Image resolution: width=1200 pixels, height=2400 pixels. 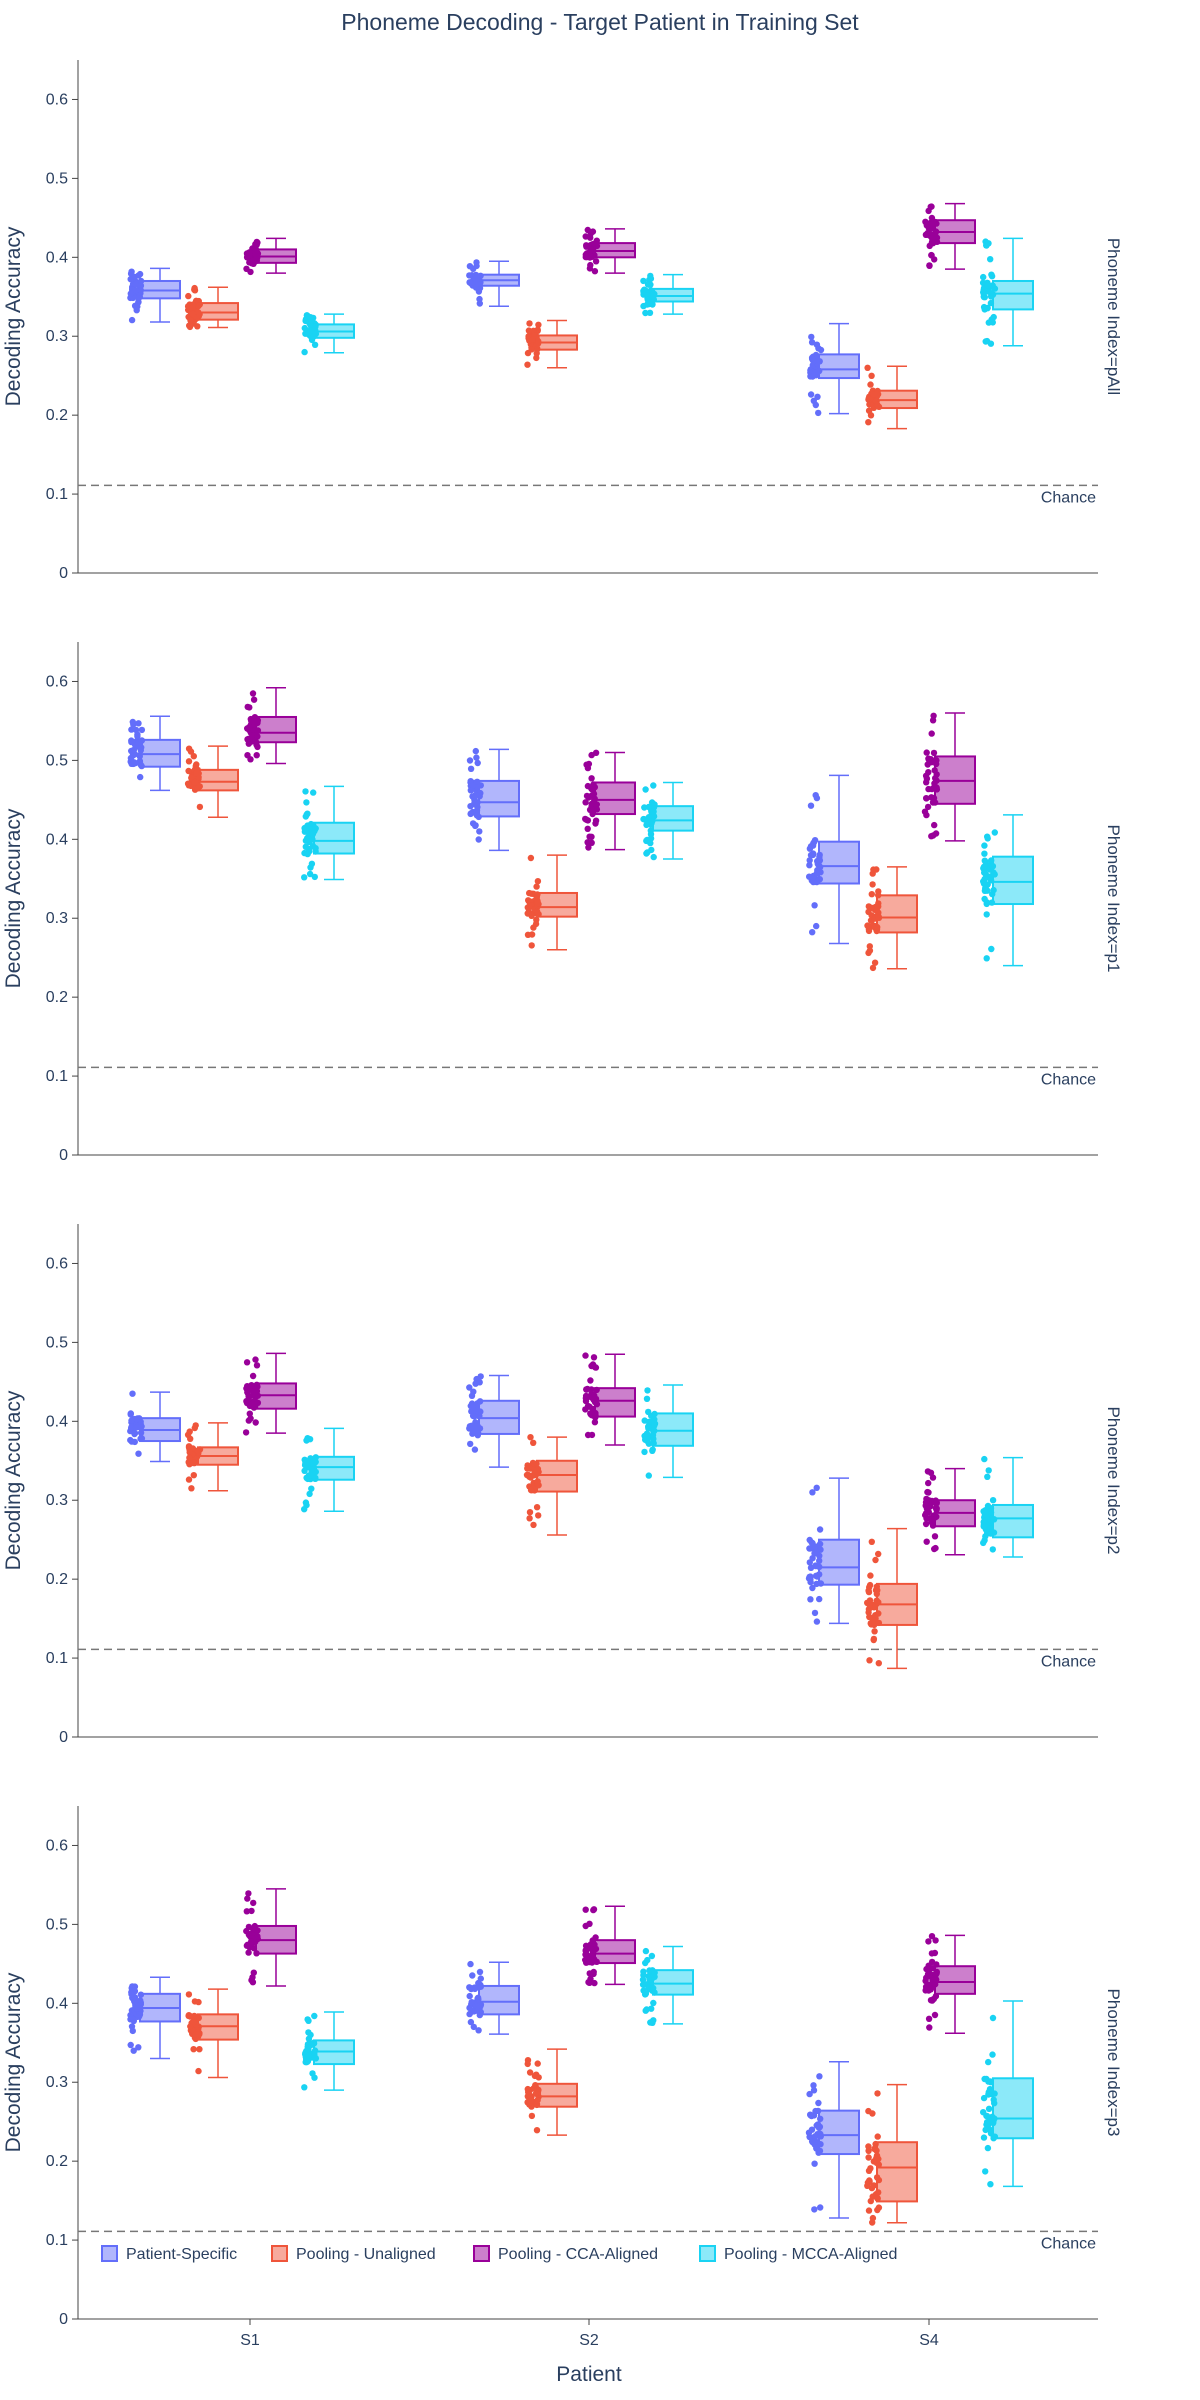 What do you see at coordinates (57, 2082) in the screenshot?
I see `y-tick-label: 0.3` at bounding box center [57, 2082].